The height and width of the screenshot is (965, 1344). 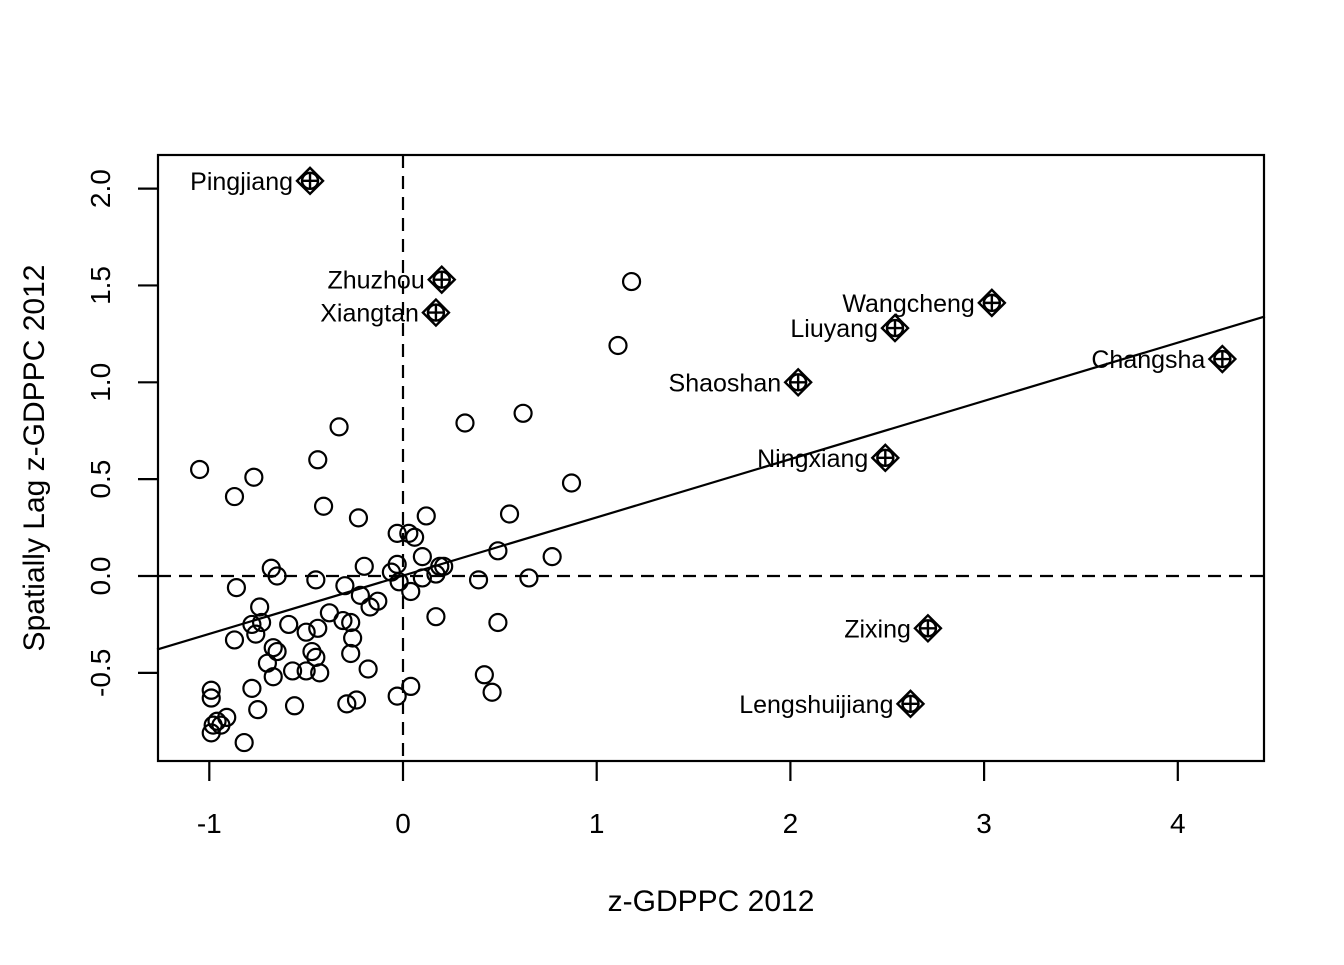 What do you see at coordinates (816, 705) in the screenshot?
I see `point-label: Lengshuijiang` at bounding box center [816, 705].